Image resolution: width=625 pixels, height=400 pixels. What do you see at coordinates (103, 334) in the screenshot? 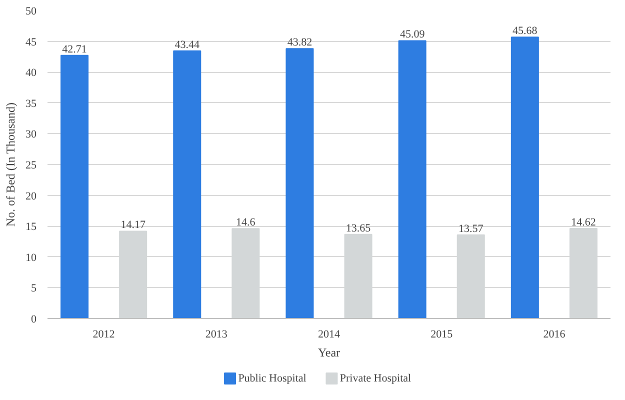
I see `x-tick-label: 2012` at bounding box center [103, 334].